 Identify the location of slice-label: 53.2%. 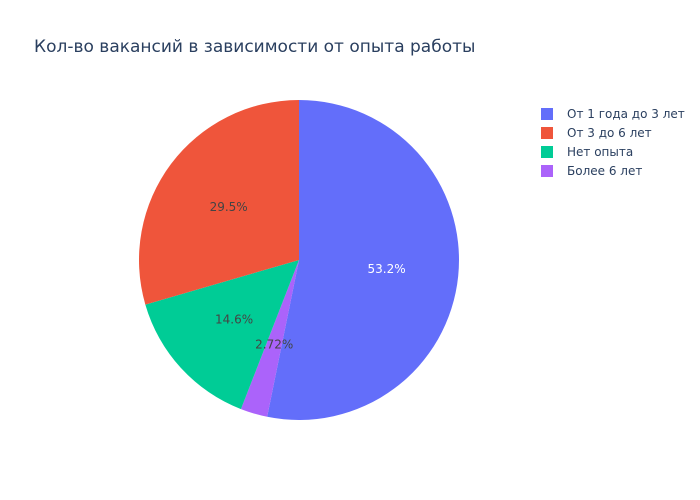
(386, 269).